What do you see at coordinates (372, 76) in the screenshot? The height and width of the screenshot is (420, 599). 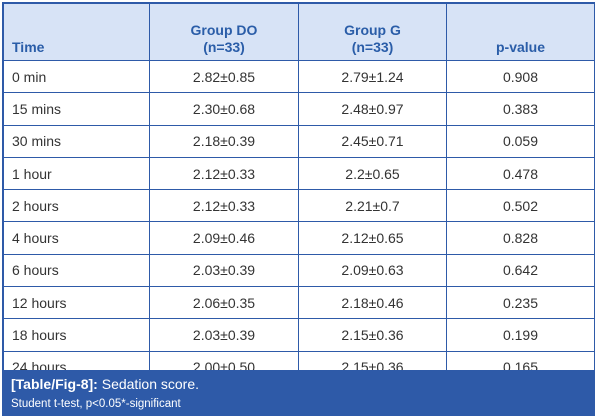 I see `cell-group-g: 2.79±1.24` at bounding box center [372, 76].